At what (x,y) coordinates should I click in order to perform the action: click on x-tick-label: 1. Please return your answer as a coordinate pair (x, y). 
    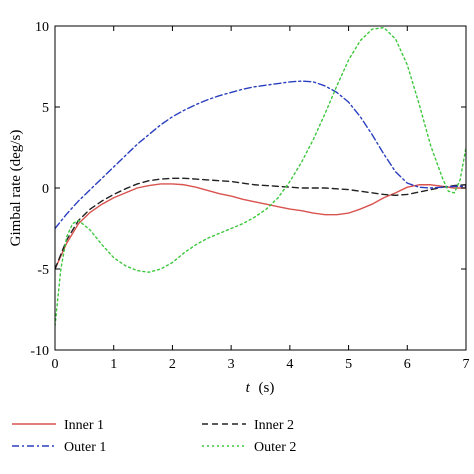
    Looking at the image, I should click on (113, 364).